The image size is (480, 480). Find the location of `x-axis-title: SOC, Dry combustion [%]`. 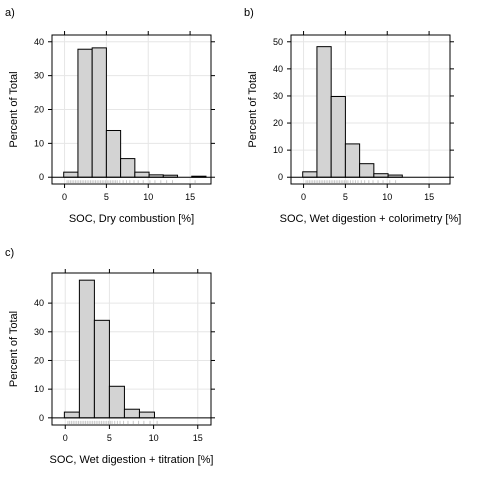

x-axis-title: SOC, Dry combustion [%] is located at coordinates (131, 219).